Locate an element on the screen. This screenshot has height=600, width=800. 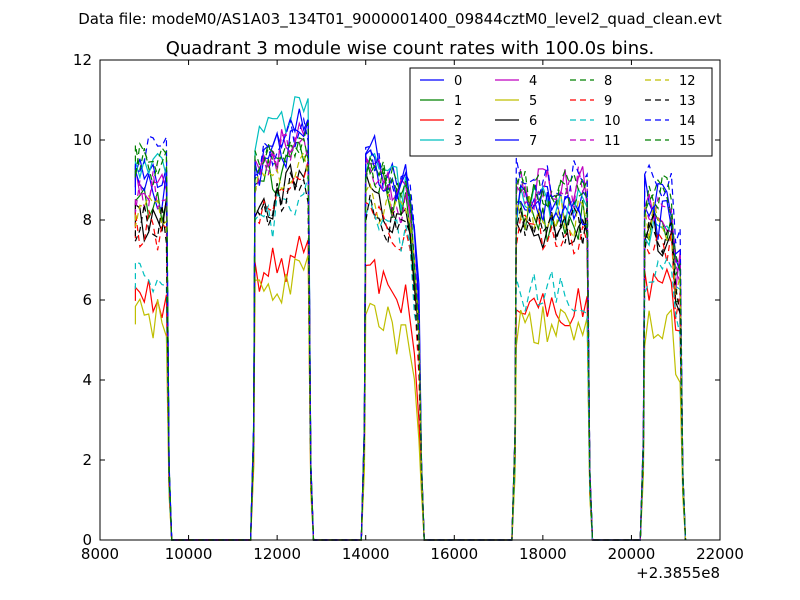
legend-label-1: 1 is located at coordinates (458, 101).